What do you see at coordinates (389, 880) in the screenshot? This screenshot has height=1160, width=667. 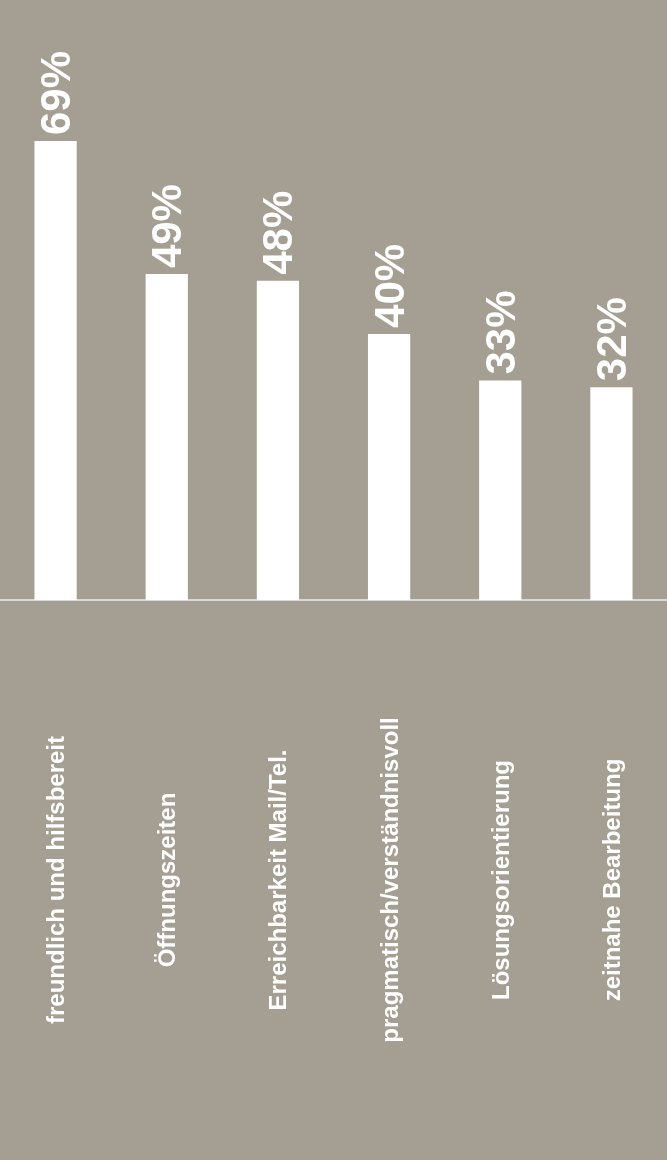 I see `x-tick-label: pragmatisch/verständnisvoll` at bounding box center [389, 880].